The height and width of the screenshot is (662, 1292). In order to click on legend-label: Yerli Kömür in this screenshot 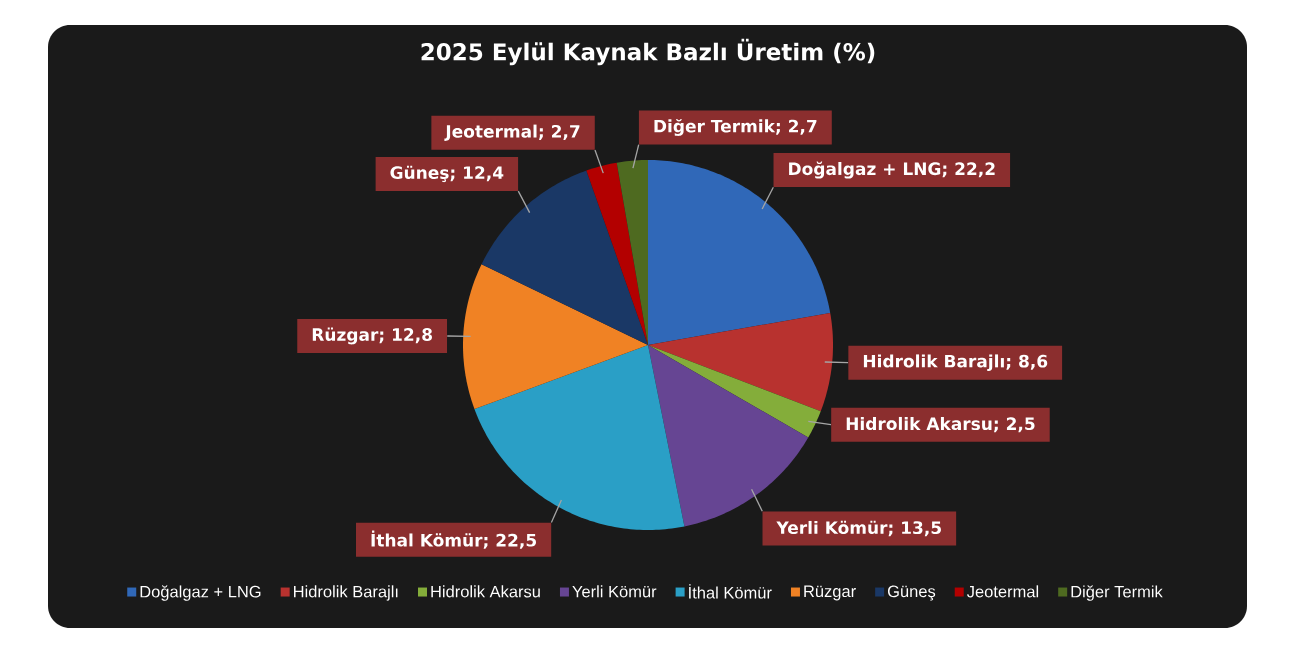, I will do `click(614, 591)`.